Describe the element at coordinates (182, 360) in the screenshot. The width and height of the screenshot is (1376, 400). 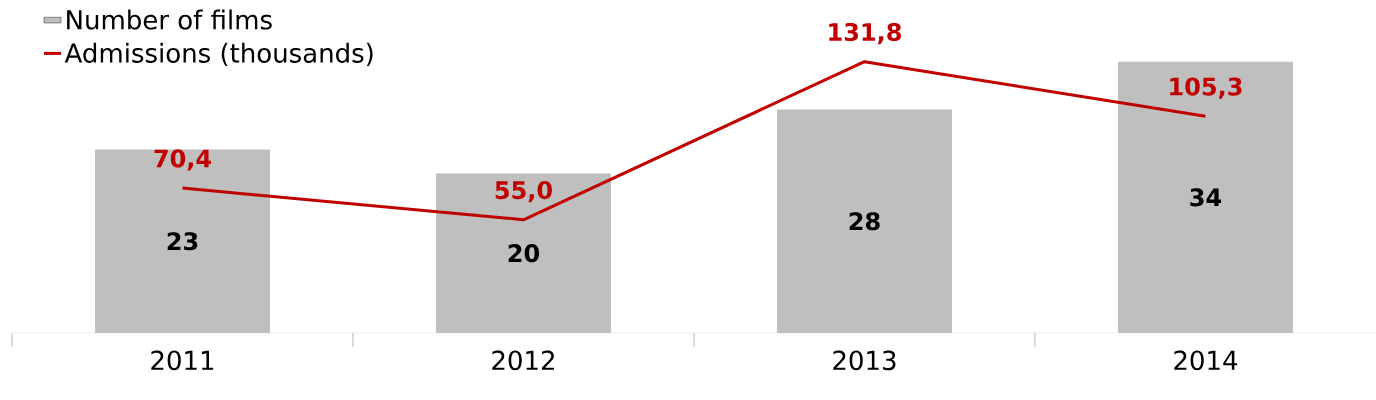
I see `x-tick-label: 2011` at that location.